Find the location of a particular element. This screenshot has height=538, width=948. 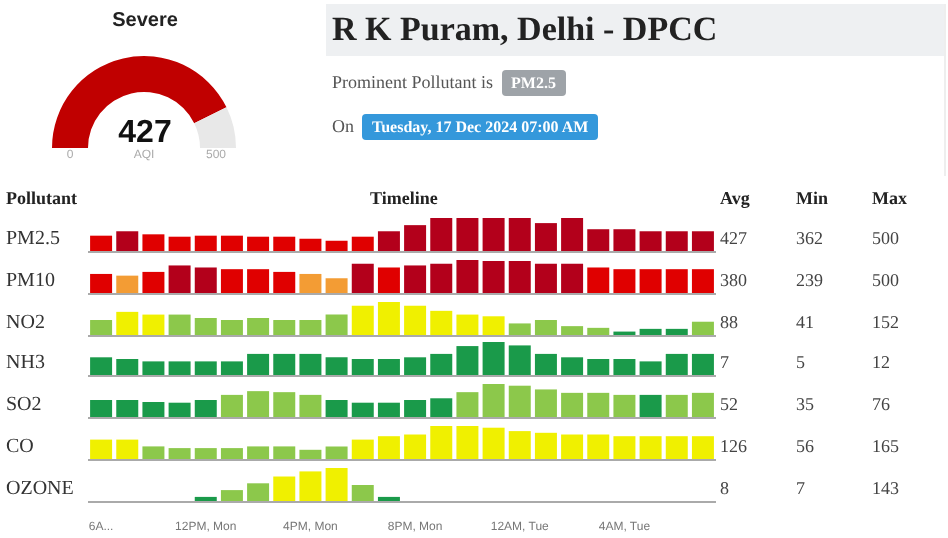

text: Max is located at coordinates (889, 198).